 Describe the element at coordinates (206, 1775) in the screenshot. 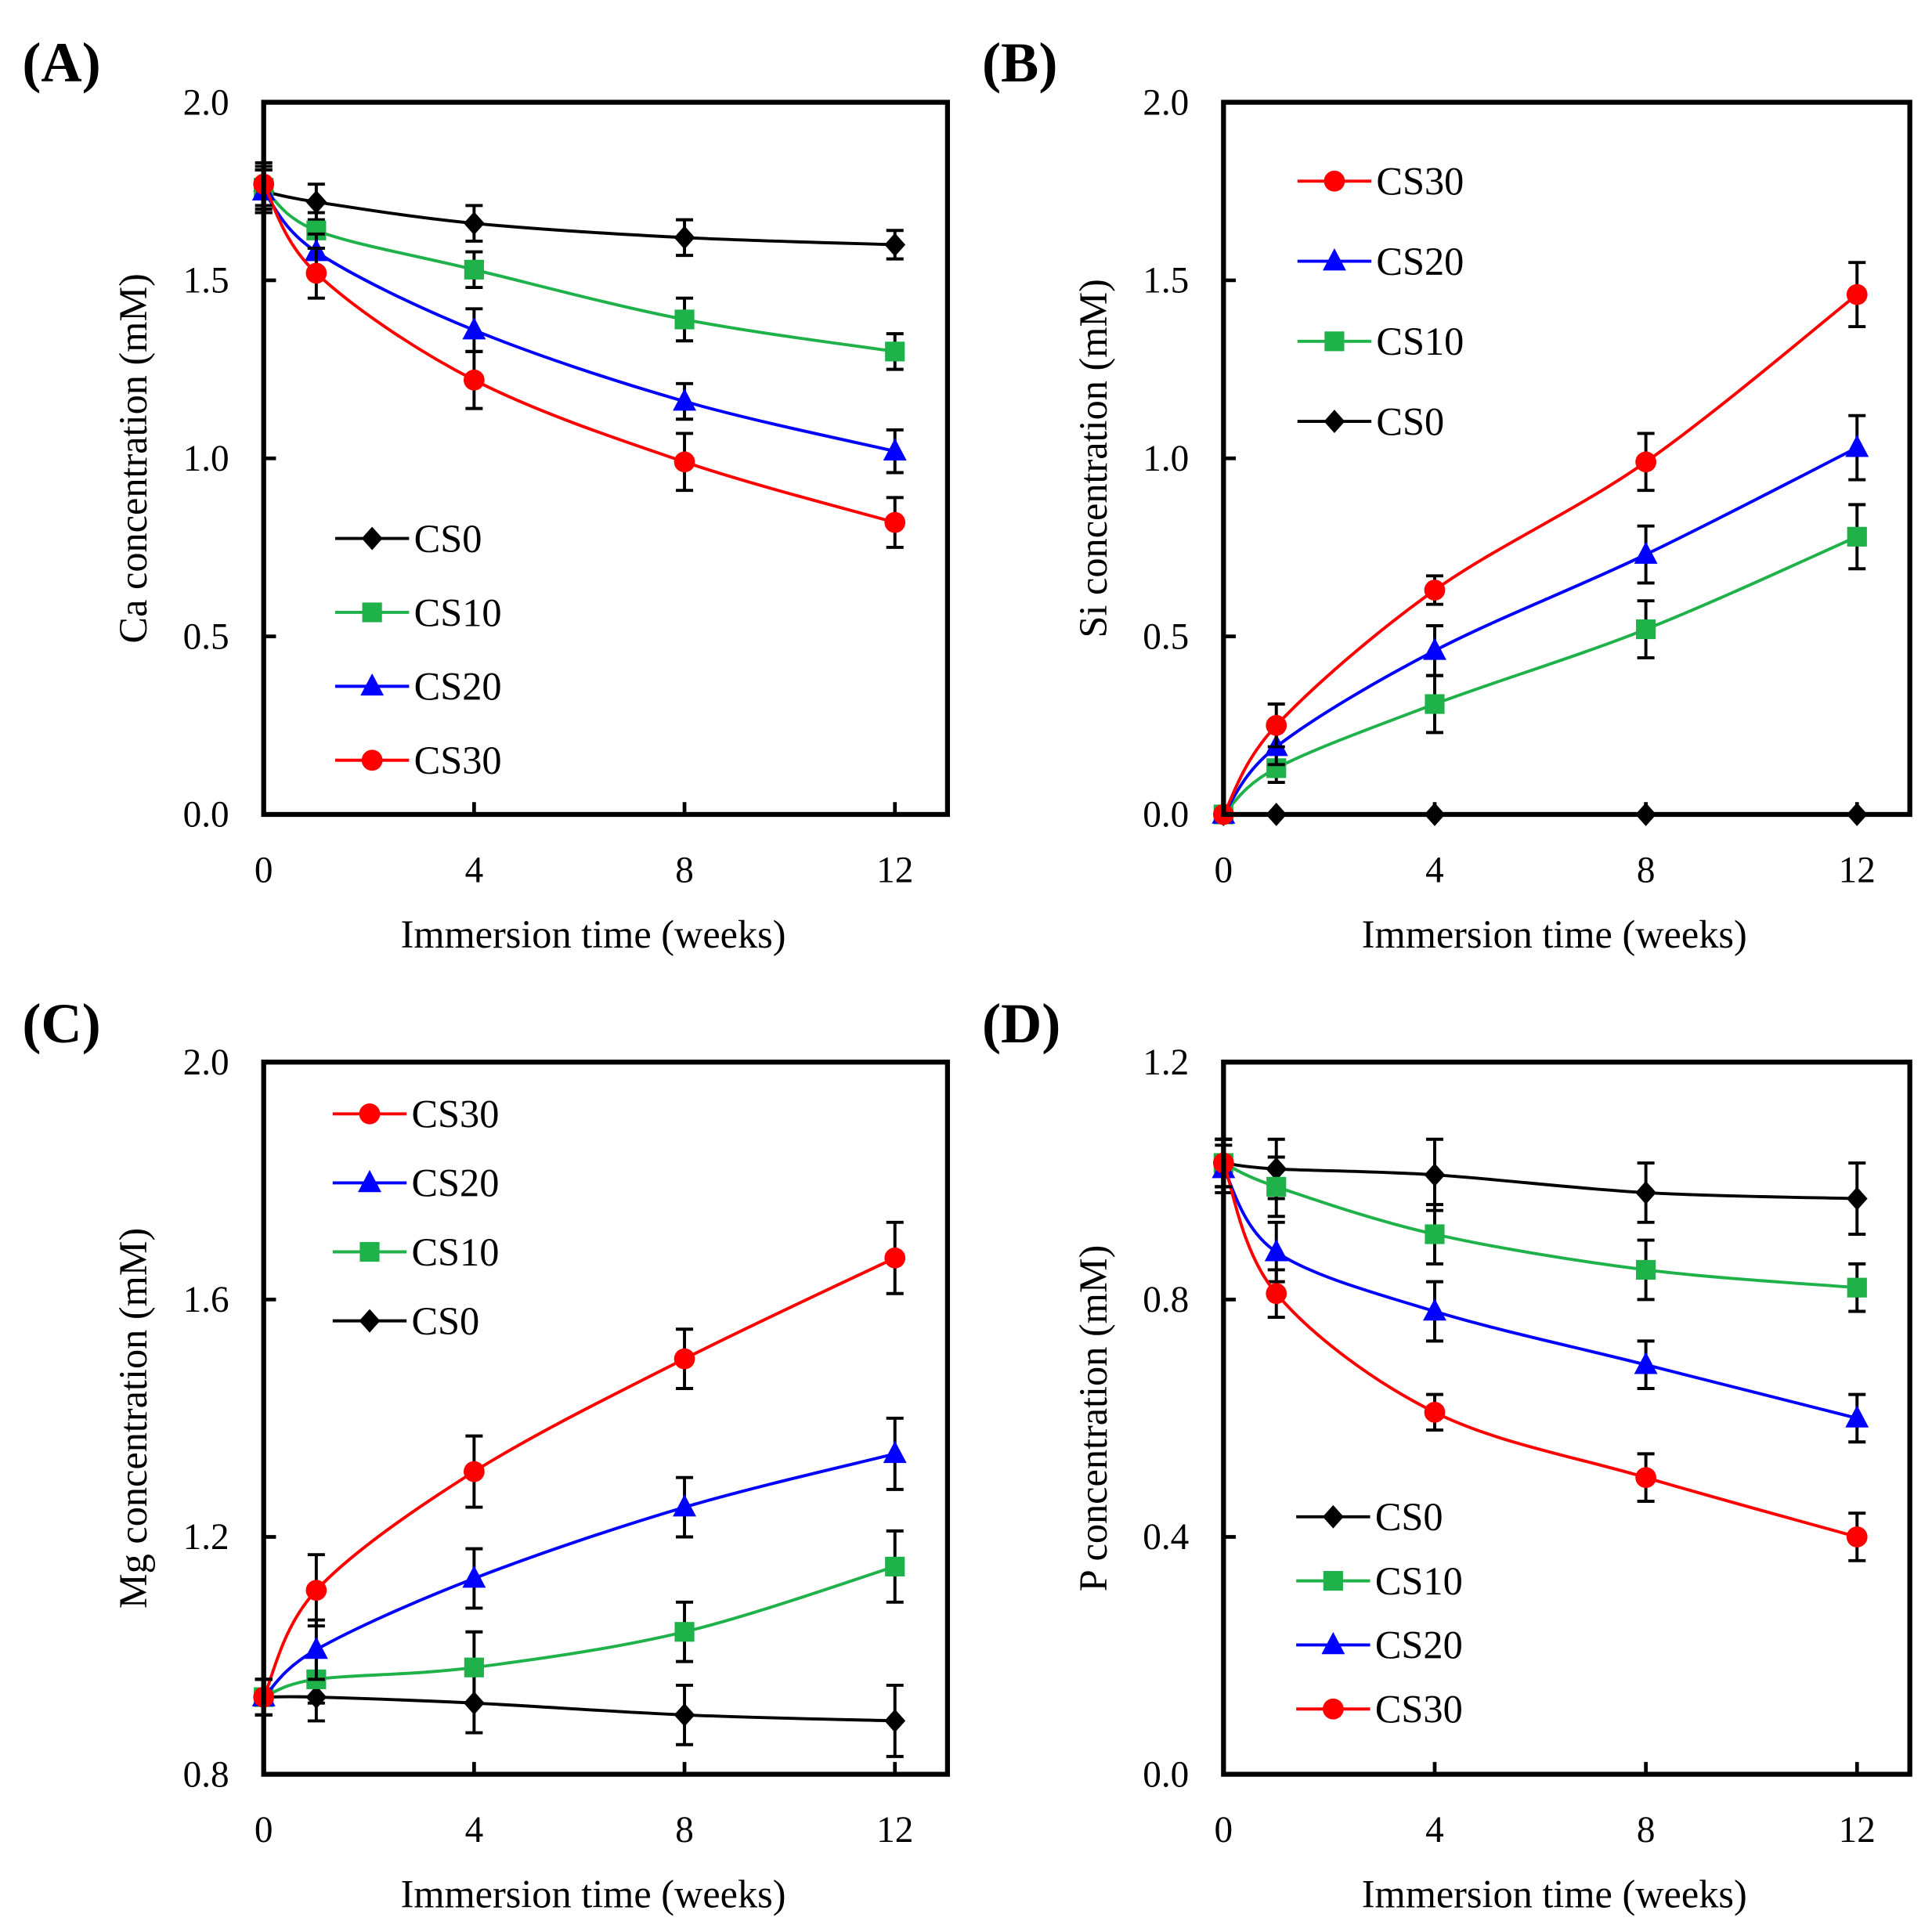

I see `y-tick-label: 0.8` at that location.